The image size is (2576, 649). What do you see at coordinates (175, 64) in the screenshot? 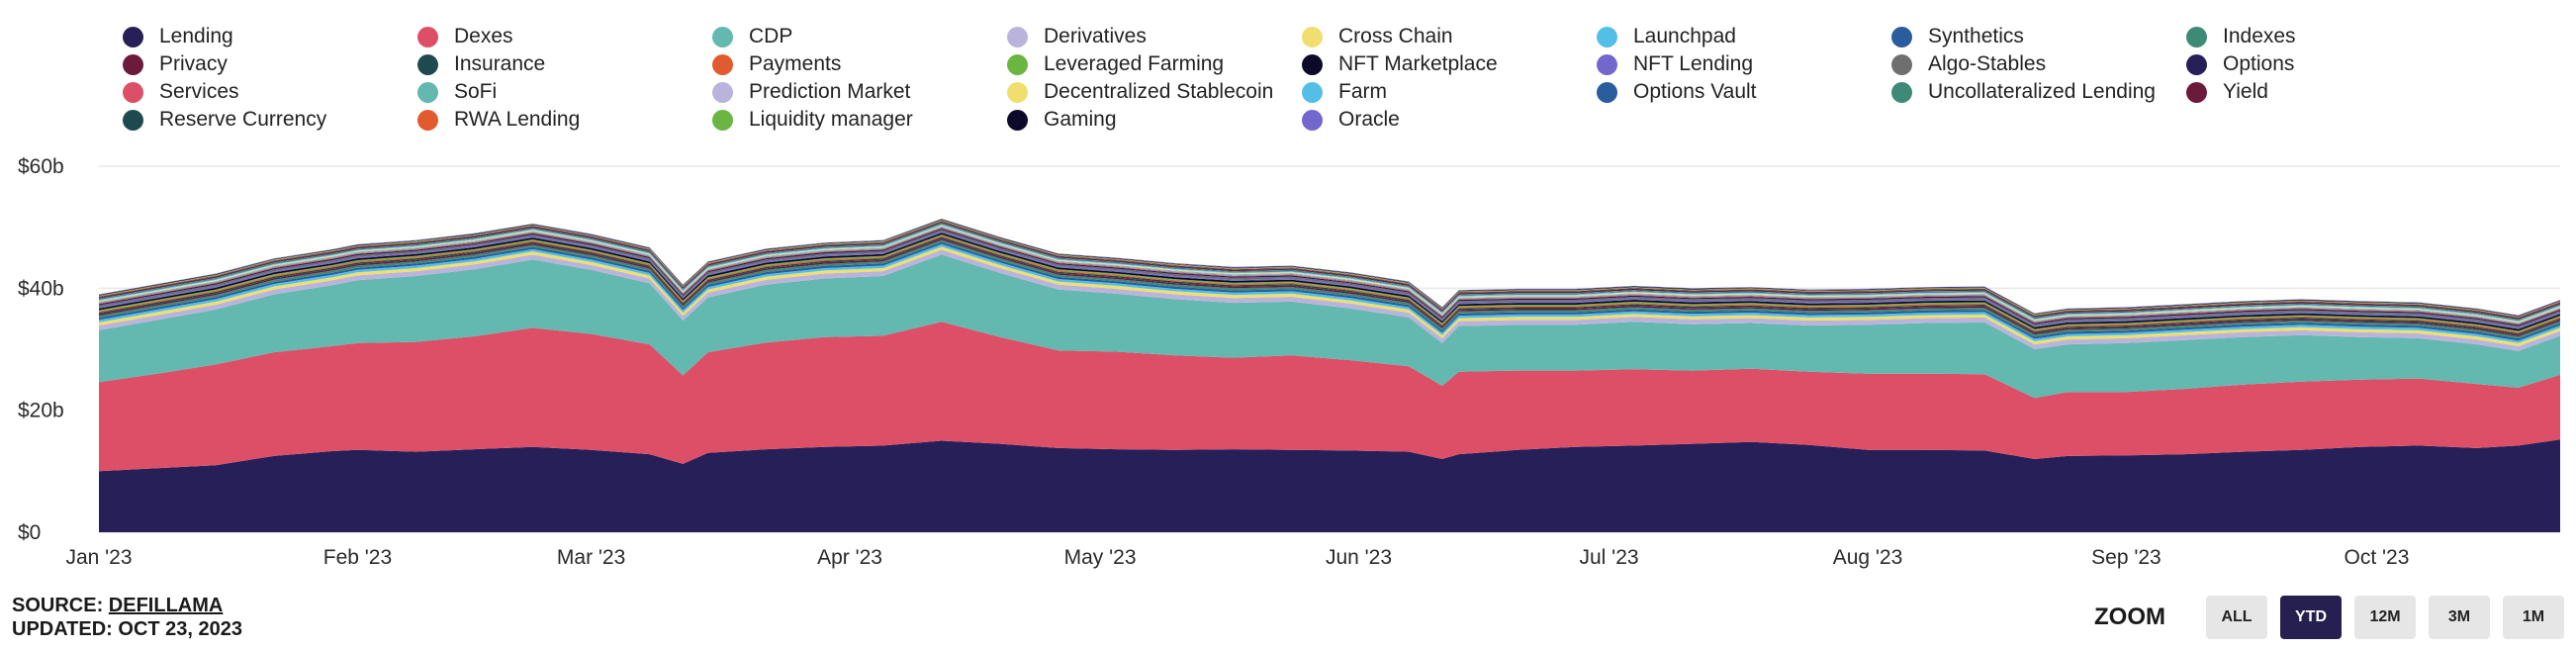
I see `legend-item-privacy: Privacy` at bounding box center [175, 64].